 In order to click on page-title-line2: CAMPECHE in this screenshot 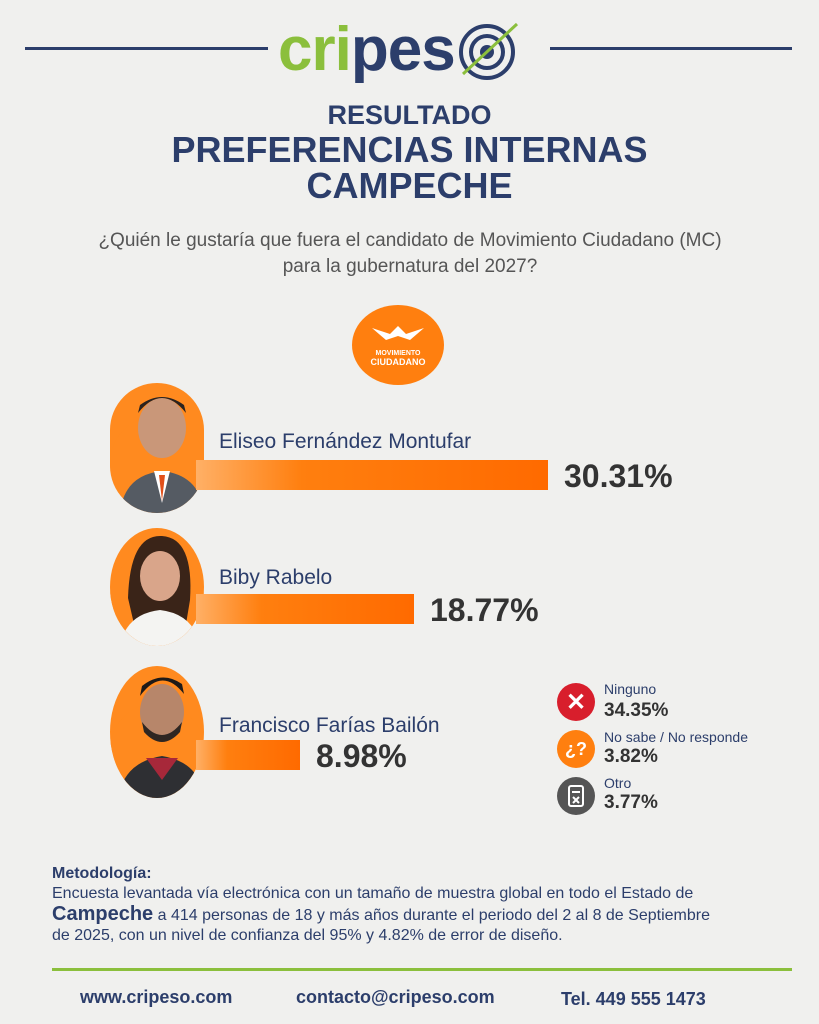, I will do `click(409, 185)`.